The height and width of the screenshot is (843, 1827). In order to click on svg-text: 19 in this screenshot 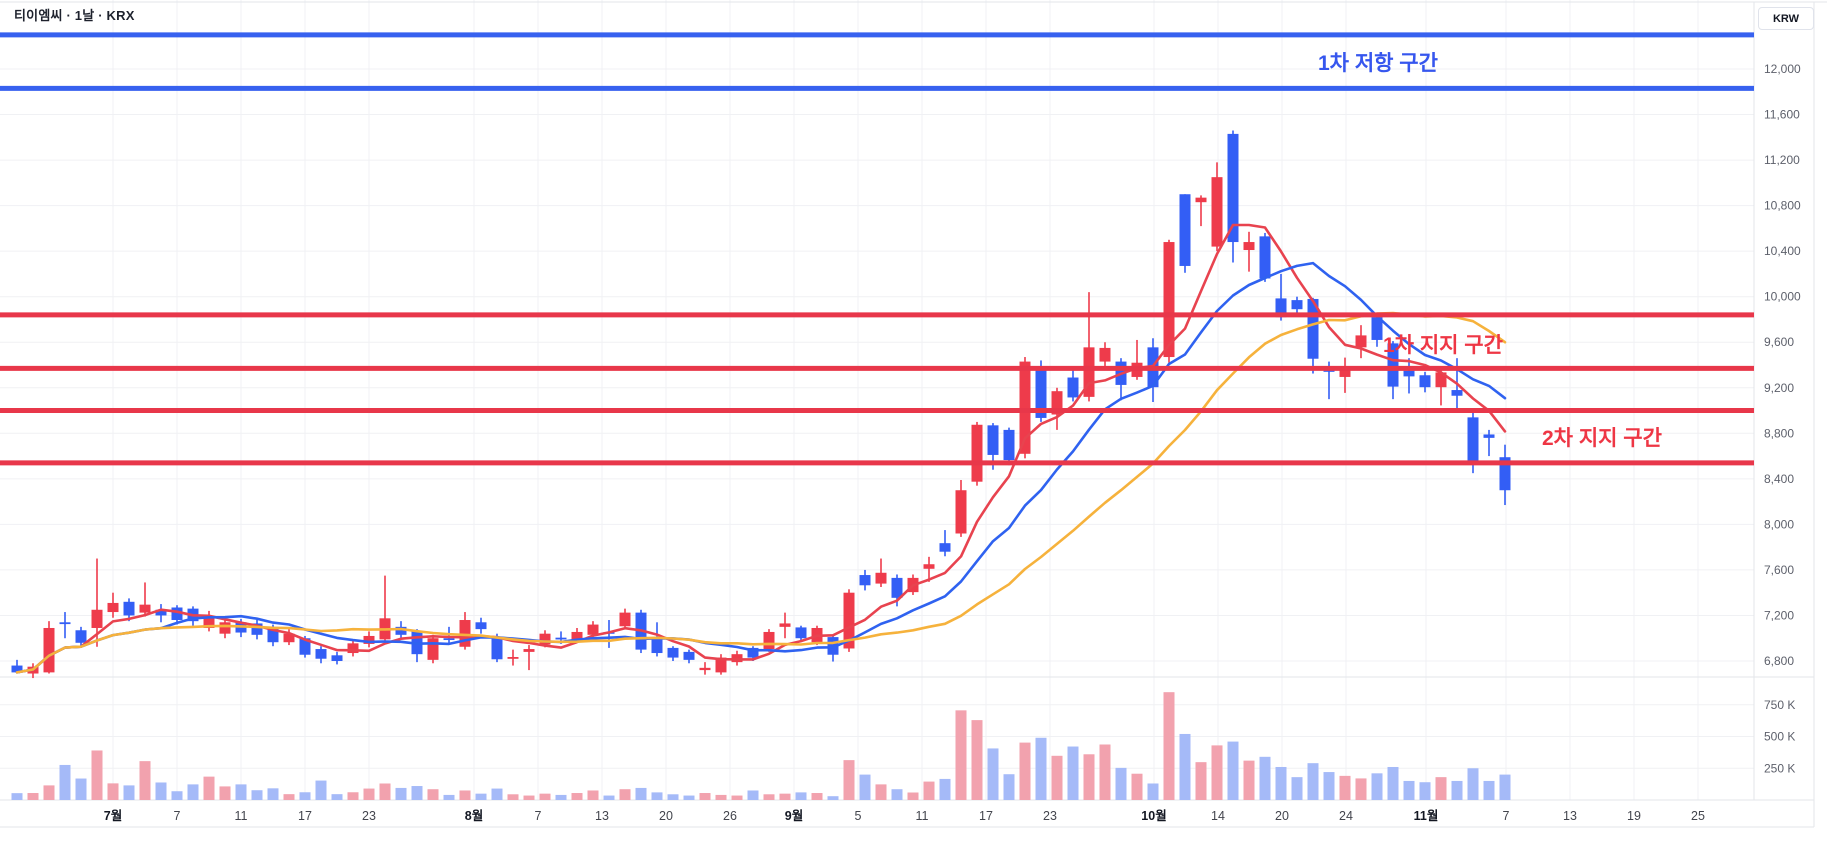, I will do `click(1634, 816)`.